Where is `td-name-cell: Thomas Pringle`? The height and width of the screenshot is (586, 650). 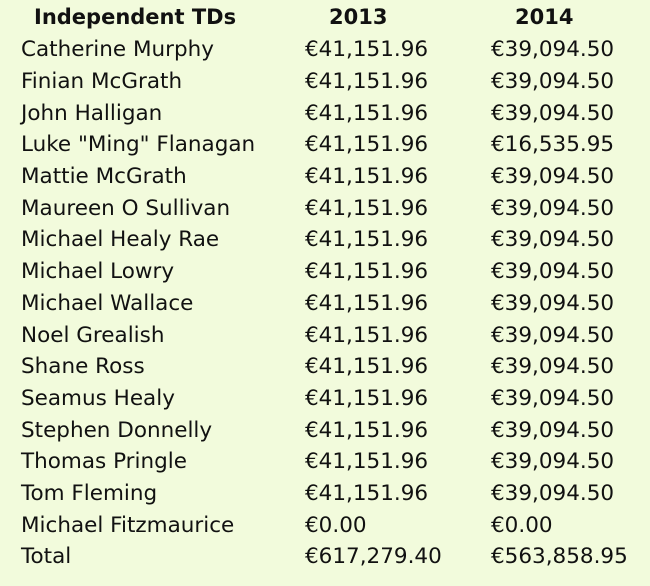
td-name-cell: Thomas Pringle is located at coordinates (104, 462).